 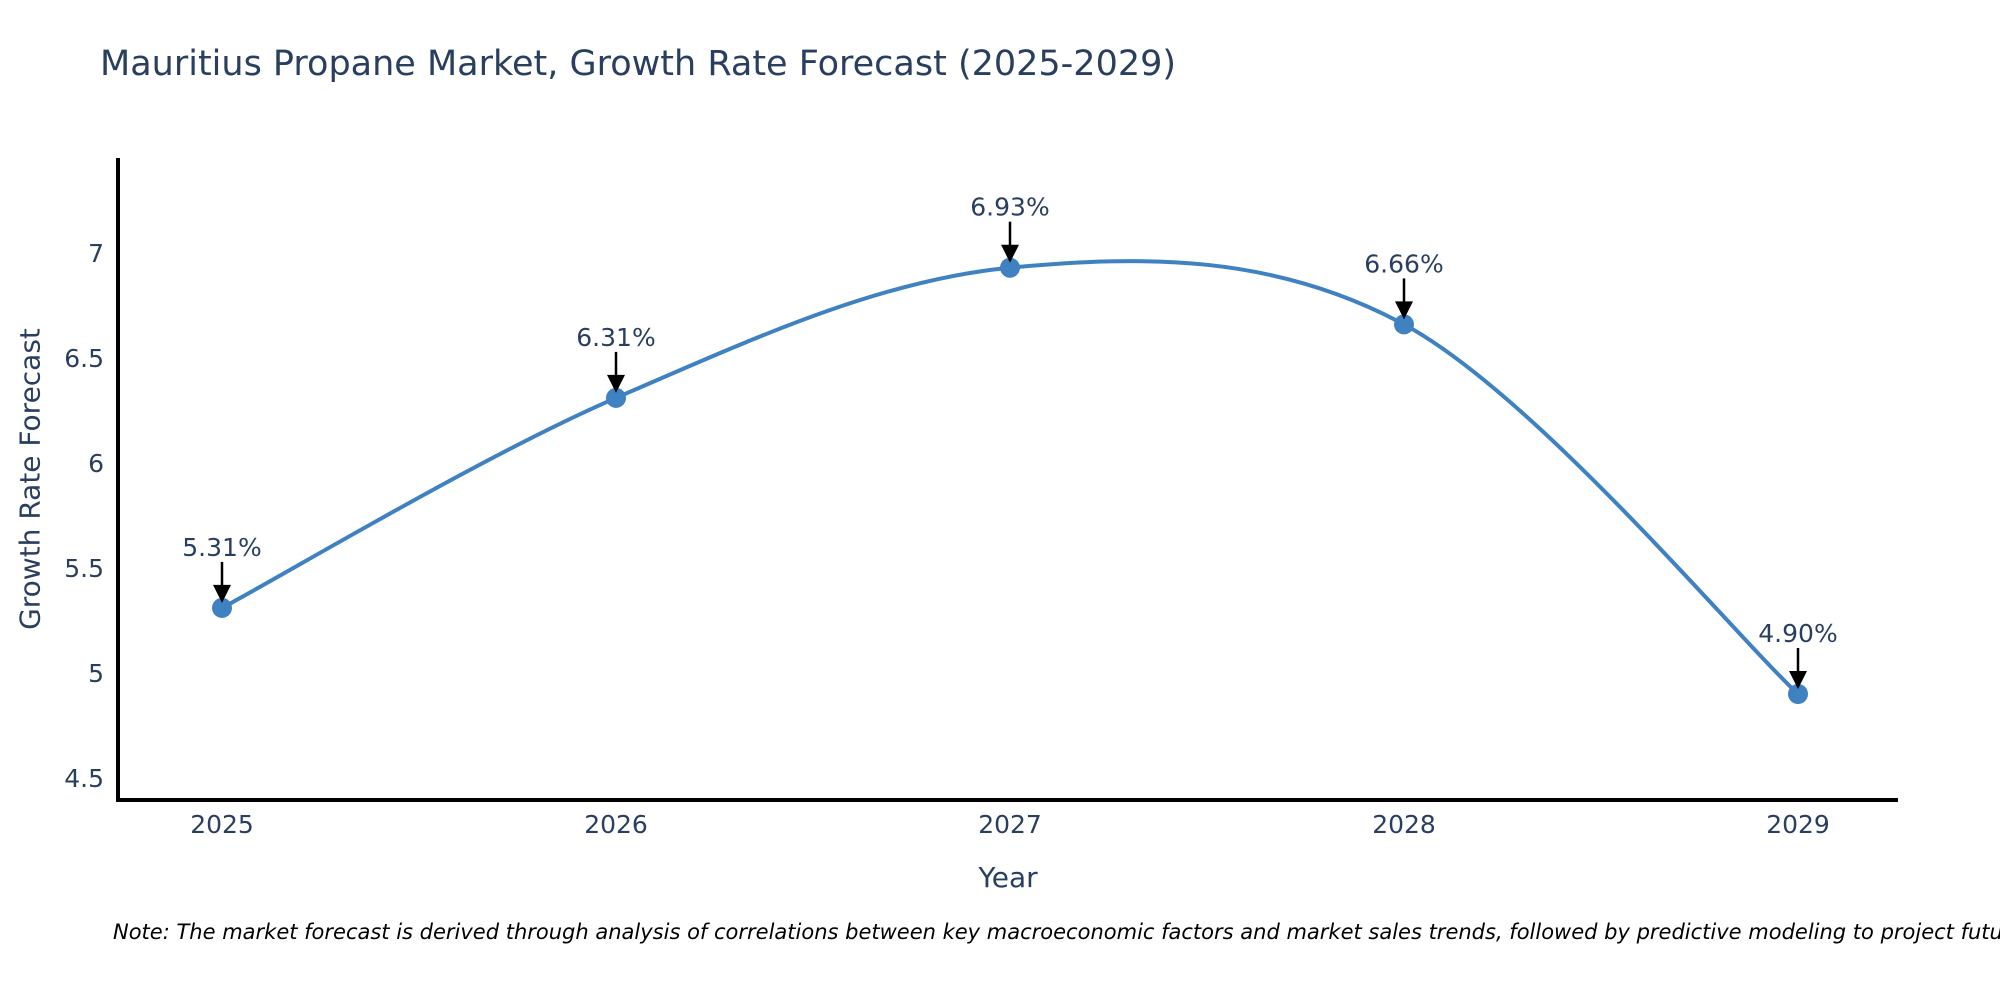 What do you see at coordinates (1404, 824) in the screenshot?
I see `x-tick-label: 2028` at bounding box center [1404, 824].